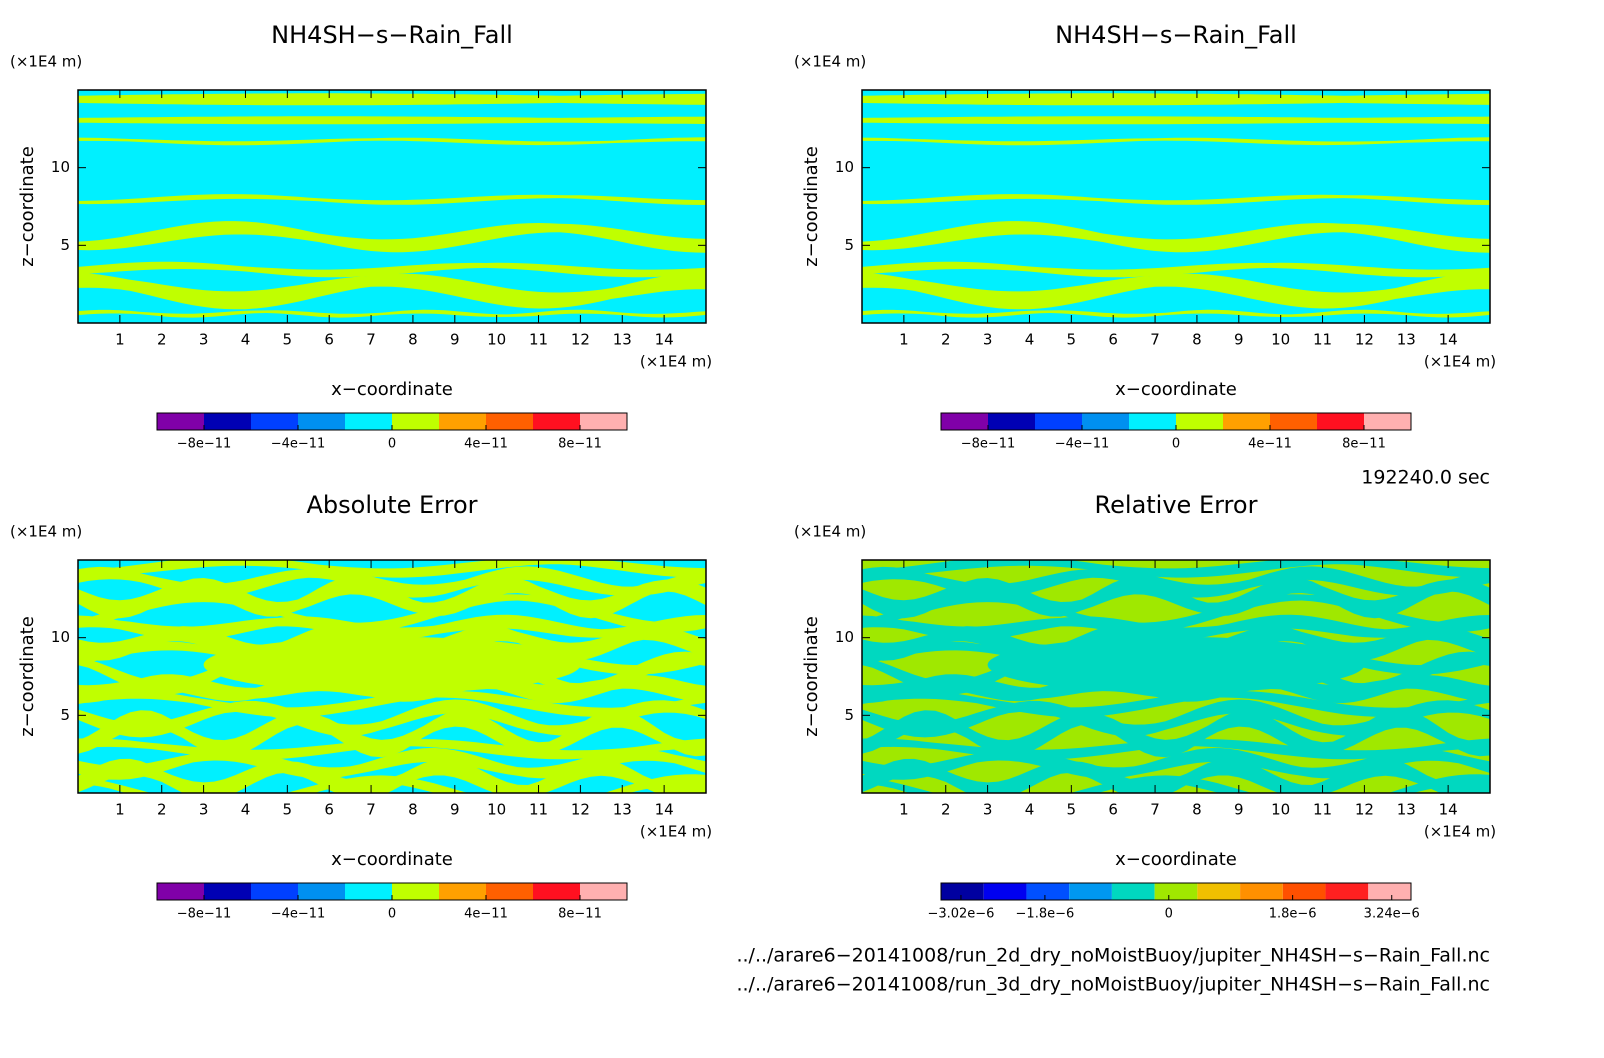  I want to click on x-tick-label: 9, so click(455, 810).